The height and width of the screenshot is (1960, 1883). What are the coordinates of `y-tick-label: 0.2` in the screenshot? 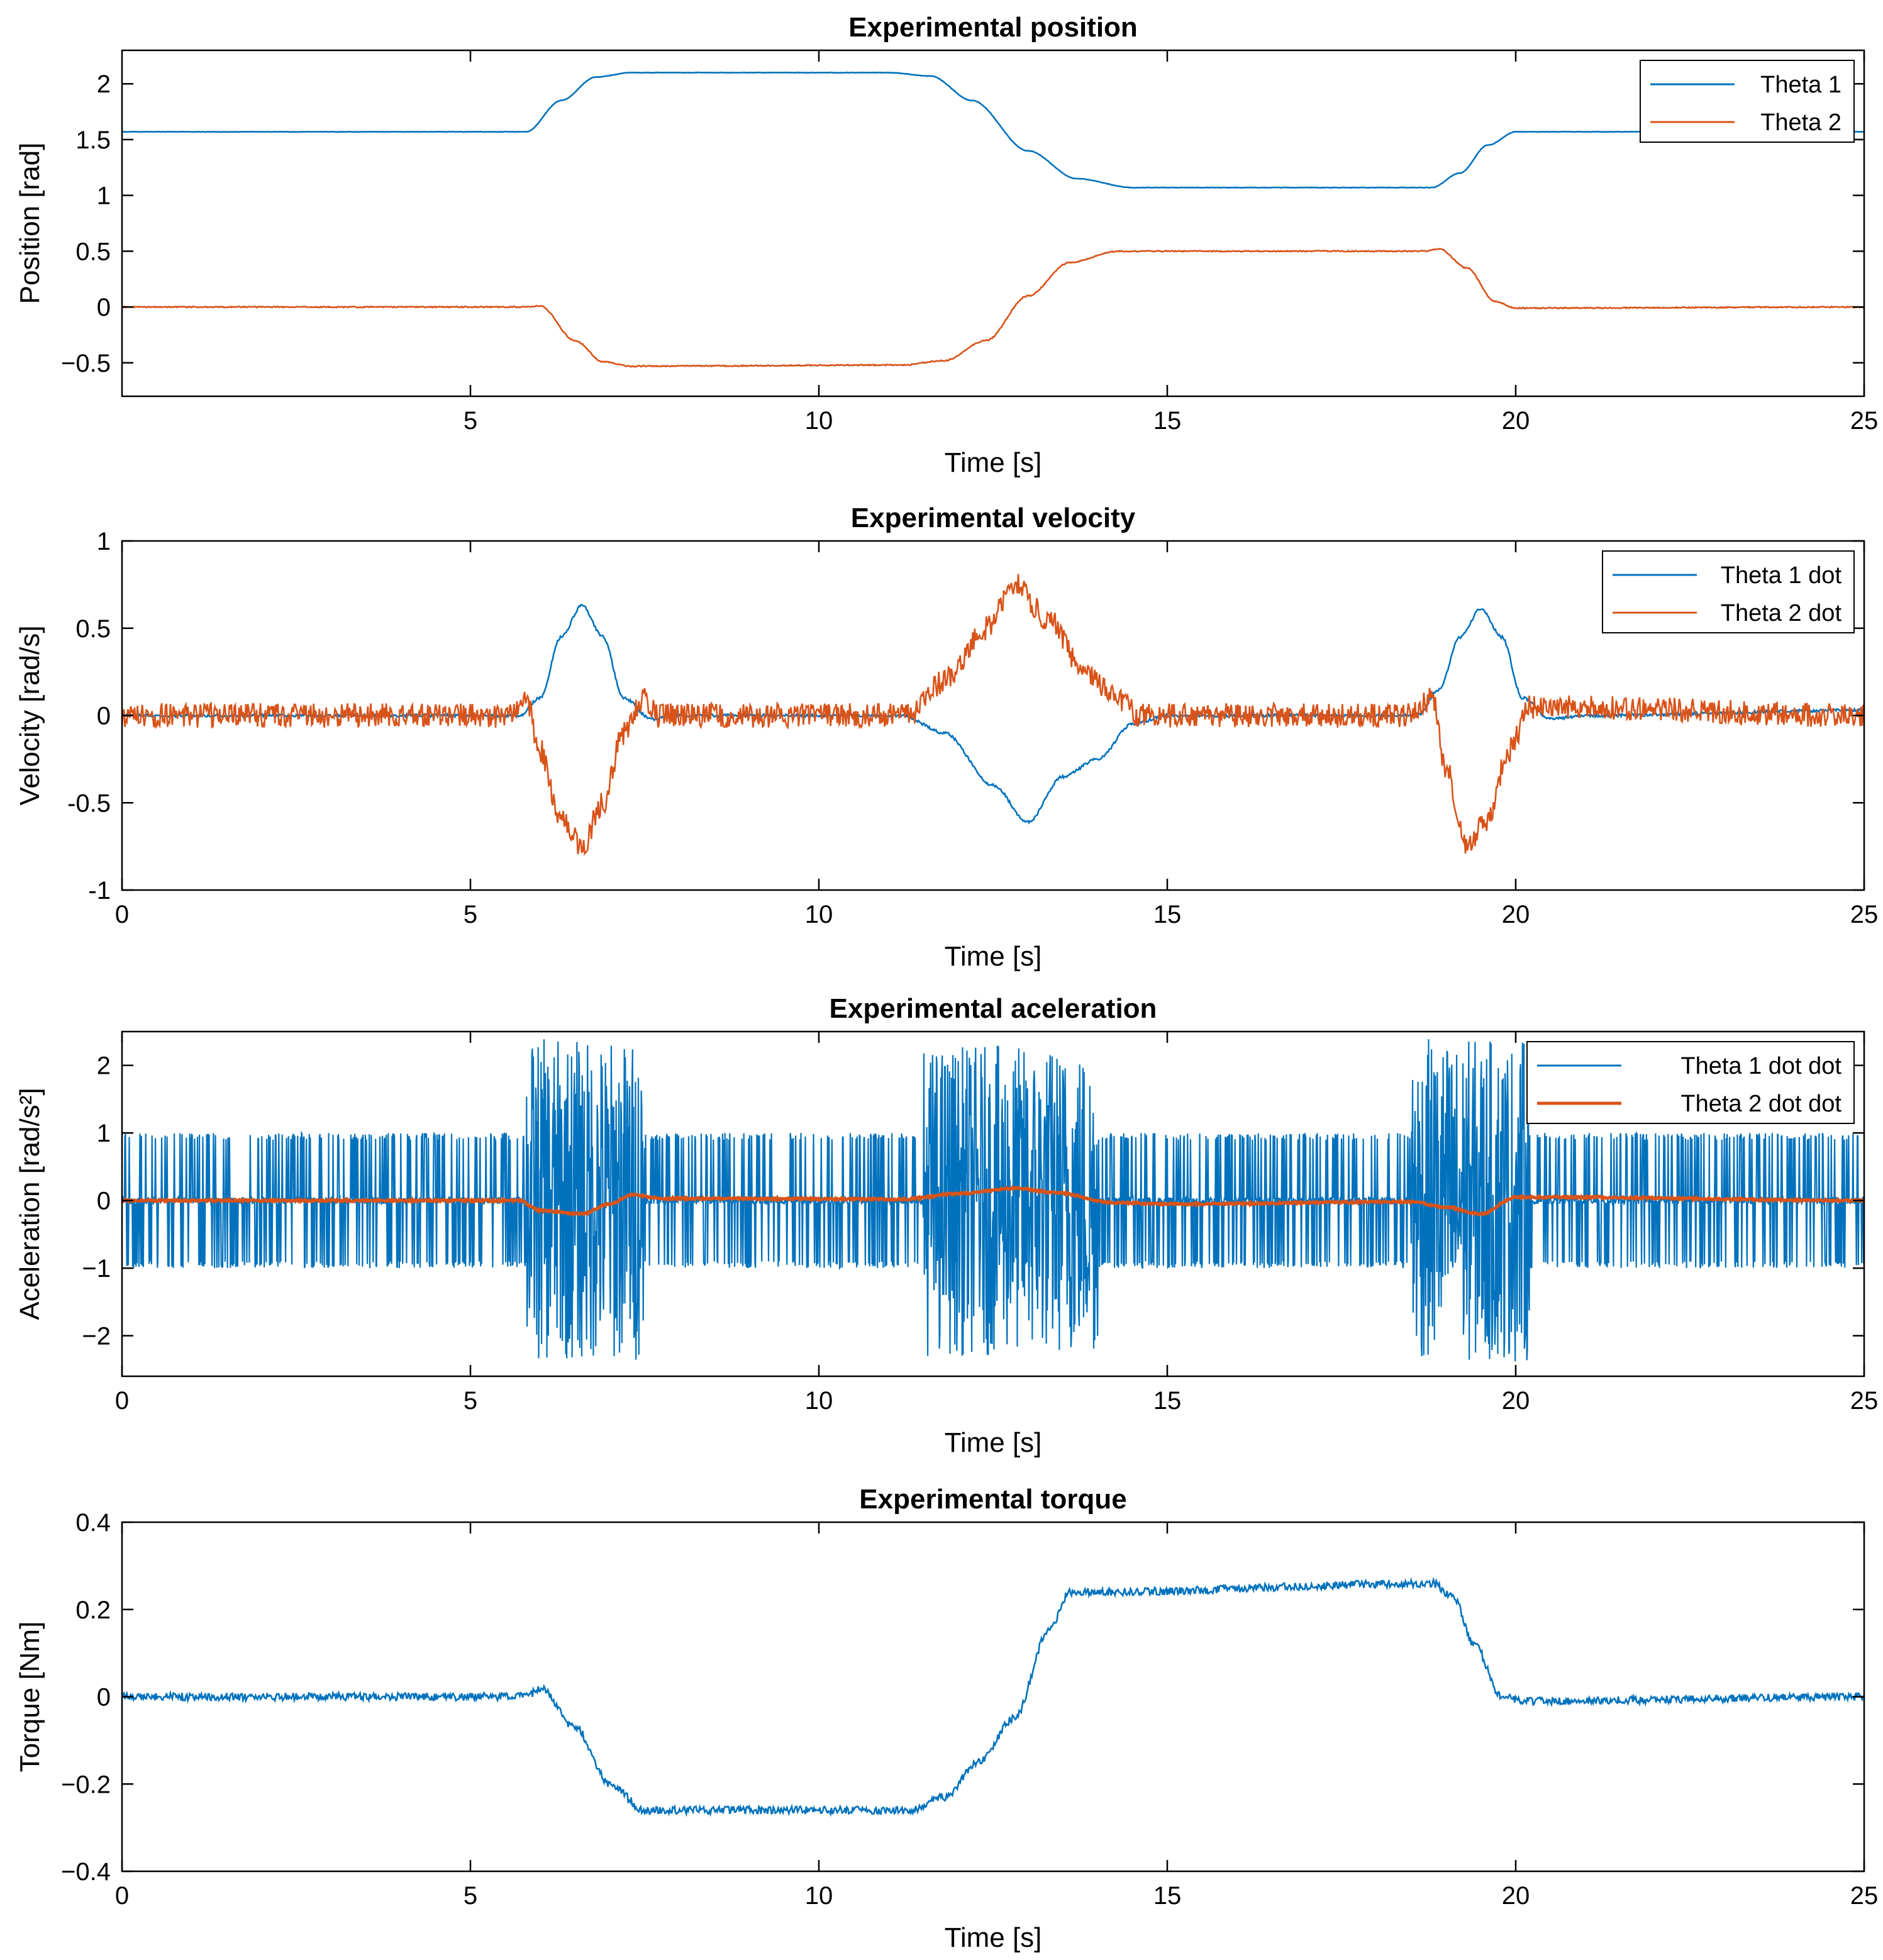 It's located at (93, 1610).